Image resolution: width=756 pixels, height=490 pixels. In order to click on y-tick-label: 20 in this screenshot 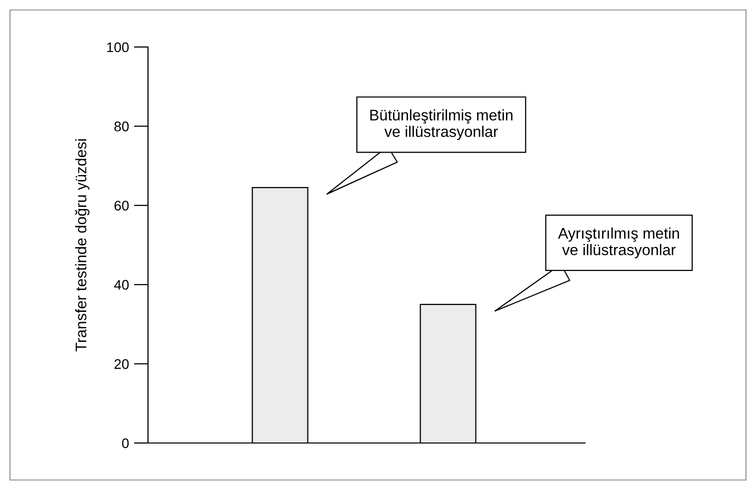, I will do `click(121, 364)`.